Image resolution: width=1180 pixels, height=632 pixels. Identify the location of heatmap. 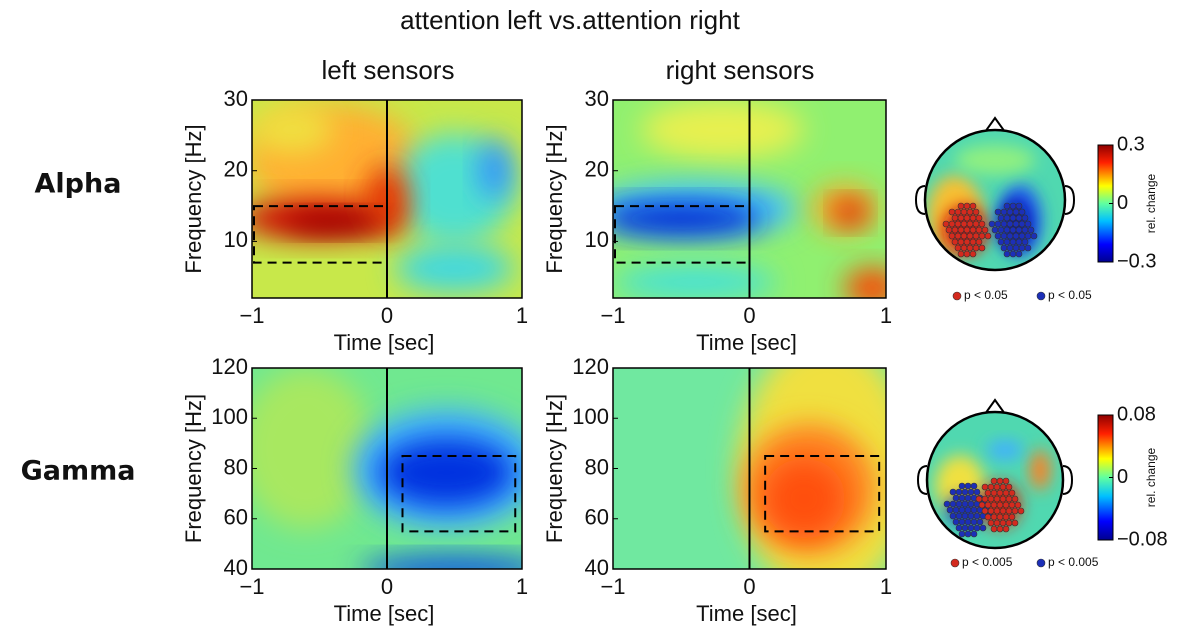
(387, 199).